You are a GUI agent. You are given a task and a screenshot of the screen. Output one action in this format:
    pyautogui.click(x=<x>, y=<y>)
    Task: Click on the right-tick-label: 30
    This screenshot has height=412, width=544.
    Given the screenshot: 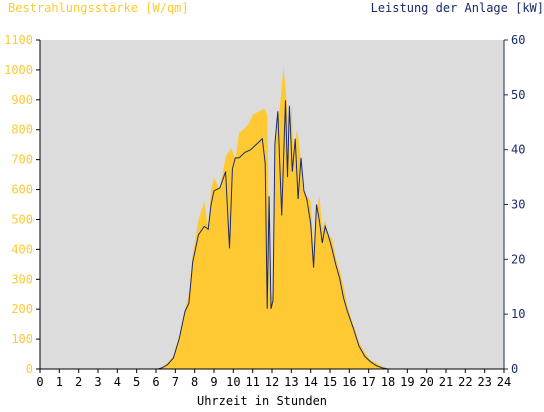 What is the action you would take?
    pyautogui.click(x=518, y=205)
    